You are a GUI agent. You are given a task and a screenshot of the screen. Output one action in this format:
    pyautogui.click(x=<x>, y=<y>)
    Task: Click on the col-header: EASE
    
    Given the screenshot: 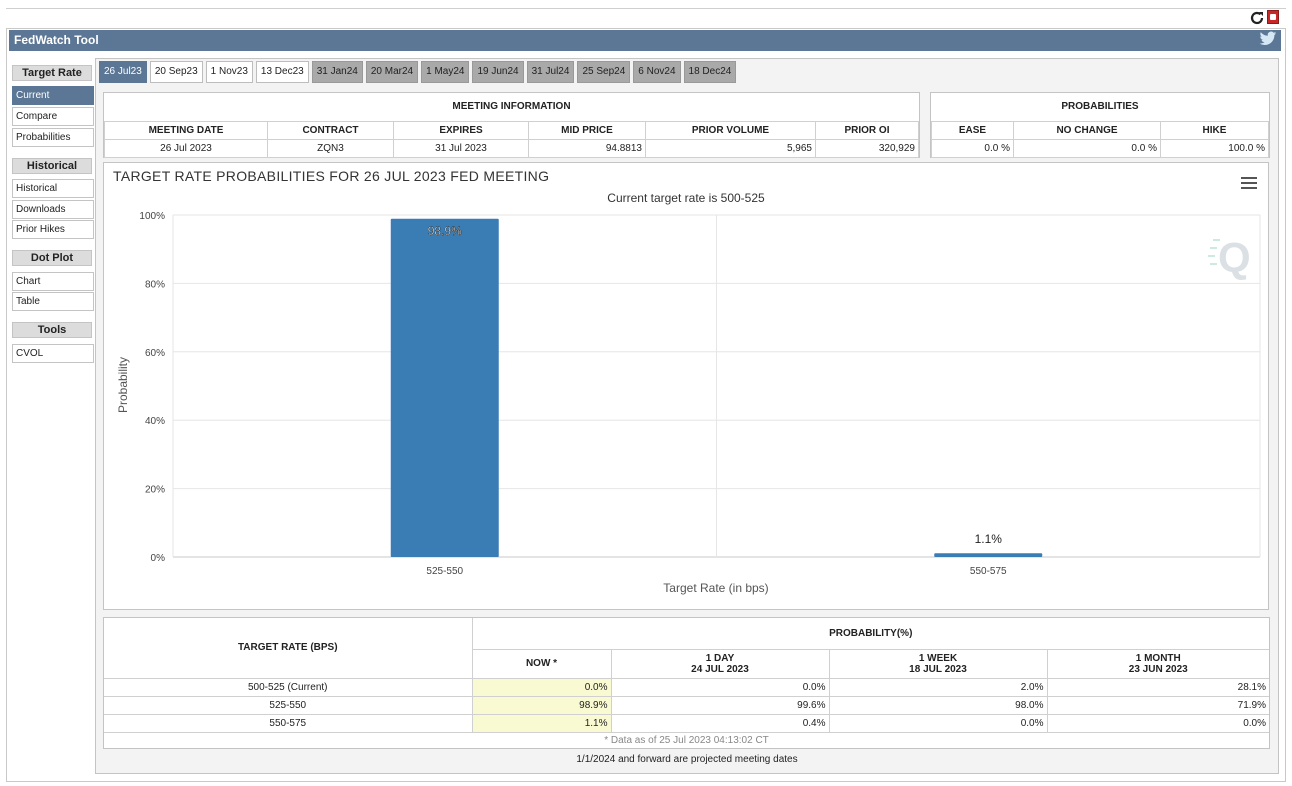 What is the action you would take?
    pyautogui.click(x=972, y=130)
    